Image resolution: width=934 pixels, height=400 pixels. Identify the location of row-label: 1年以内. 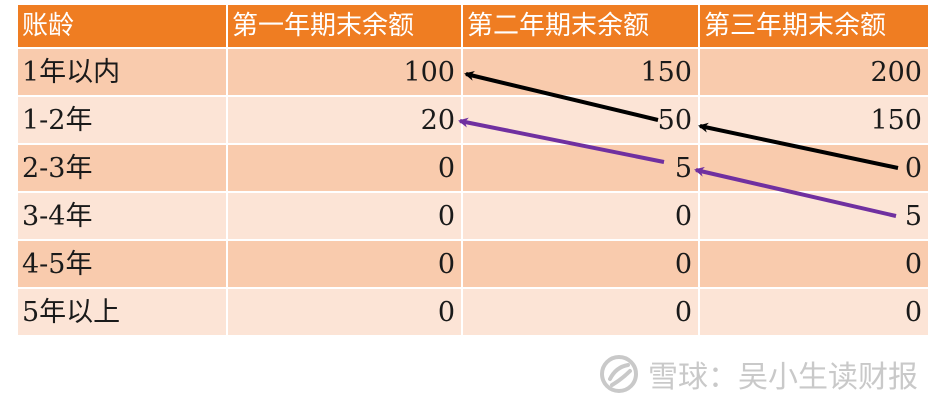
(122, 72).